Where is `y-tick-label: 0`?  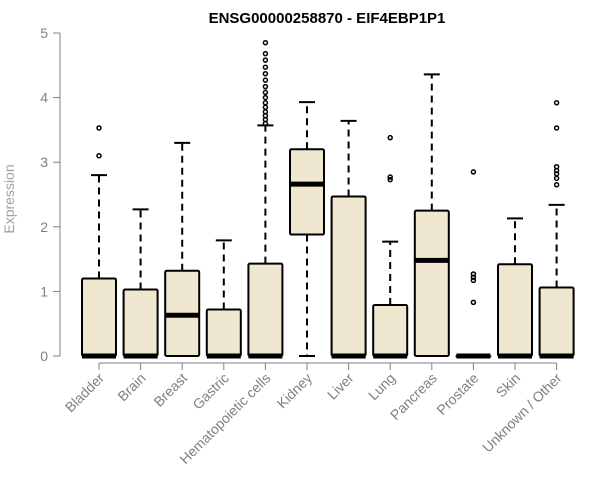
y-tick-label: 0 is located at coordinates (44, 356).